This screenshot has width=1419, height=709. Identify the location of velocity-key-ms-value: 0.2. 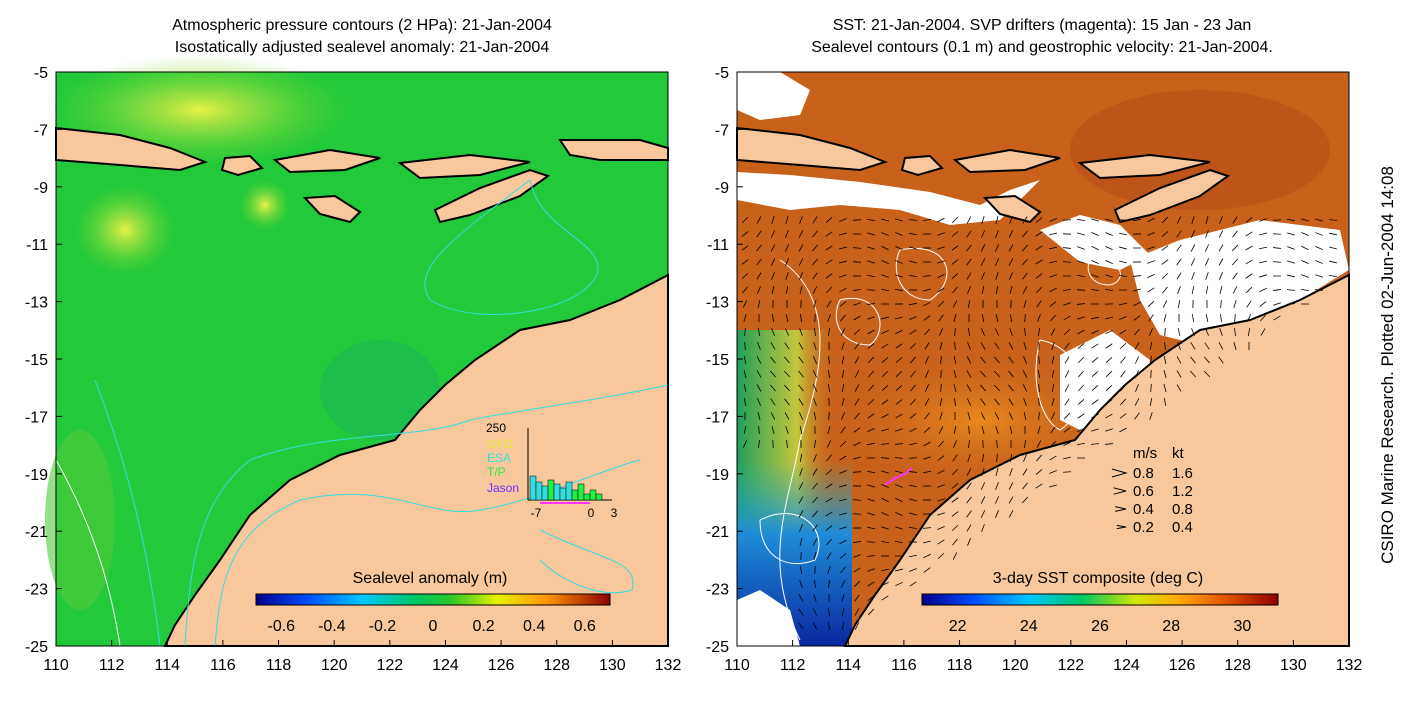
(1143, 527).